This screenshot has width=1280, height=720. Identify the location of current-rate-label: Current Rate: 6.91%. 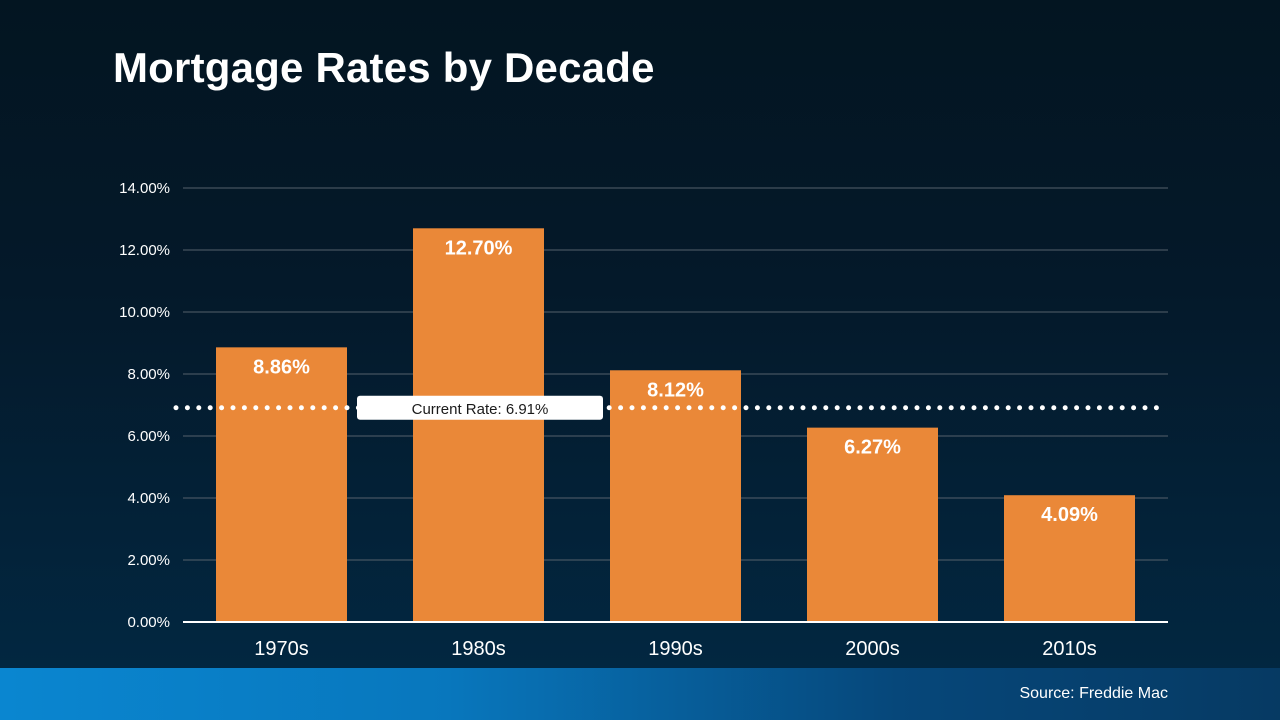
(480, 409).